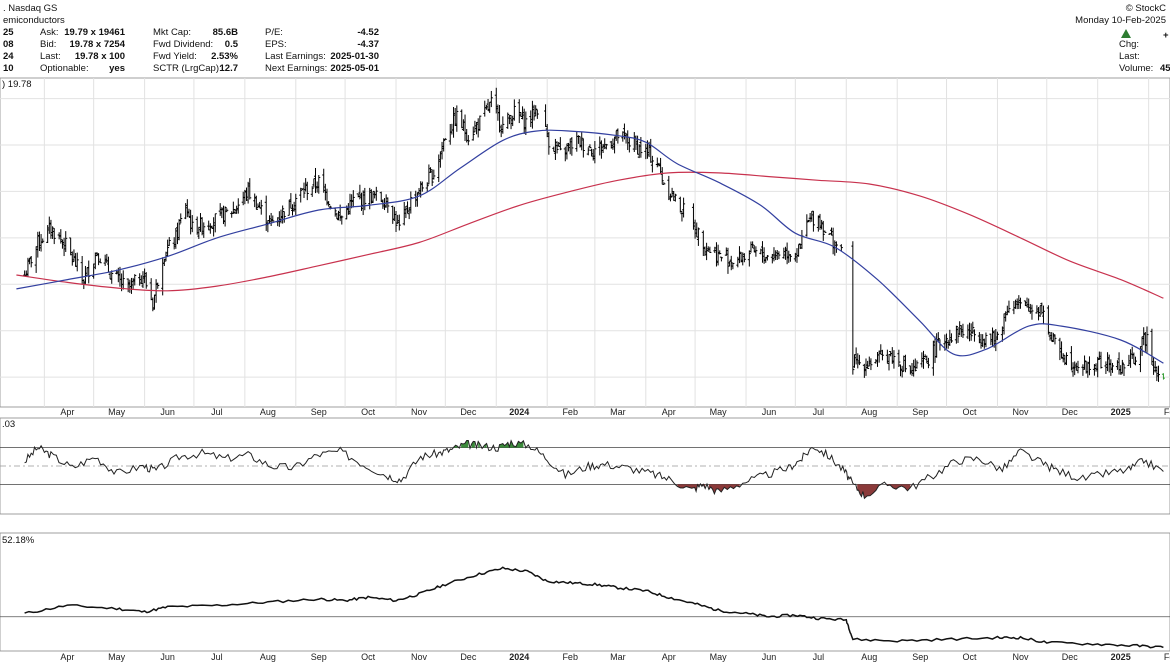  I want to click on performance-label: 52.18%, so click(18, 540).